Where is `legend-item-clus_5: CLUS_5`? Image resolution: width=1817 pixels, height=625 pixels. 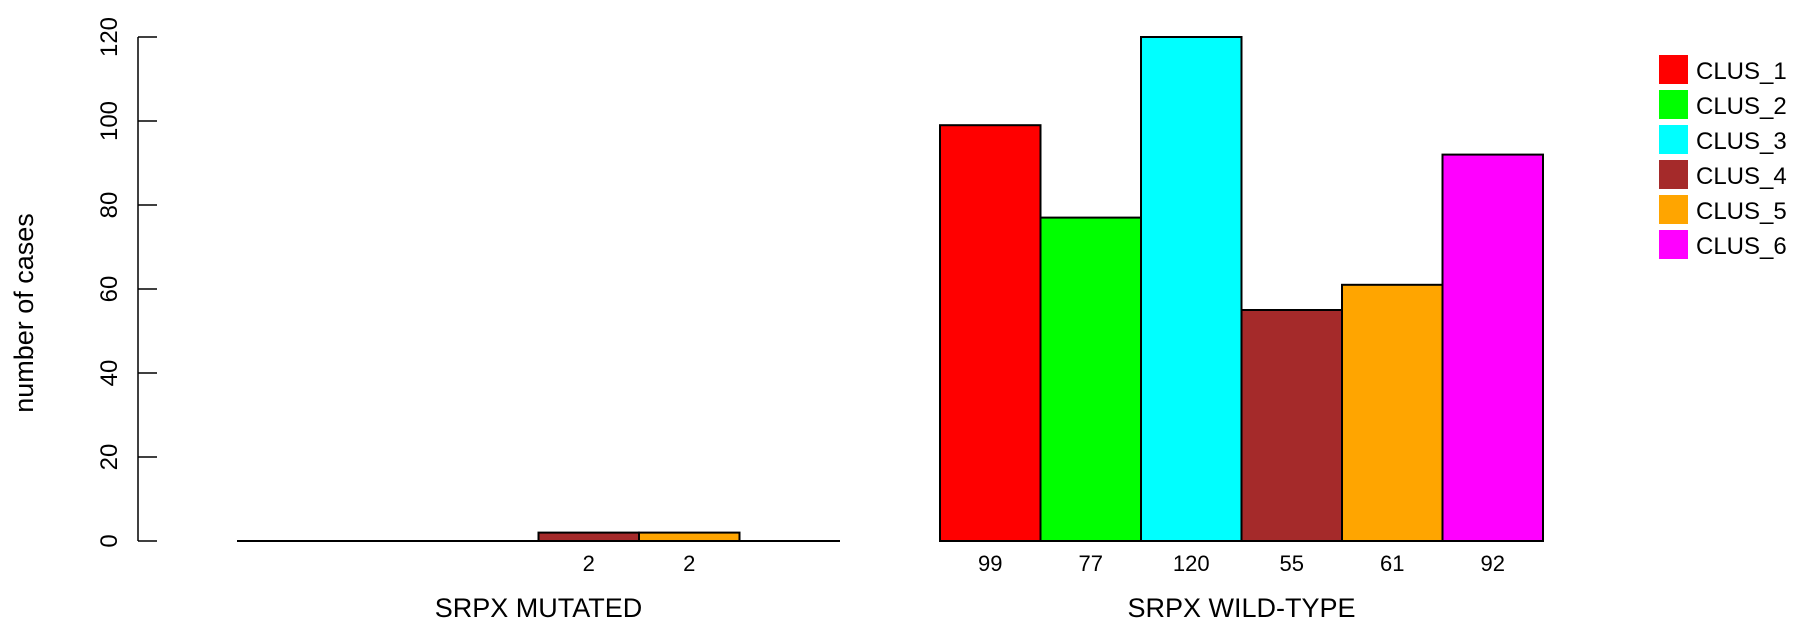
legend-item-clus_5: CLUS_5 is located at coordinates (1723, 210).